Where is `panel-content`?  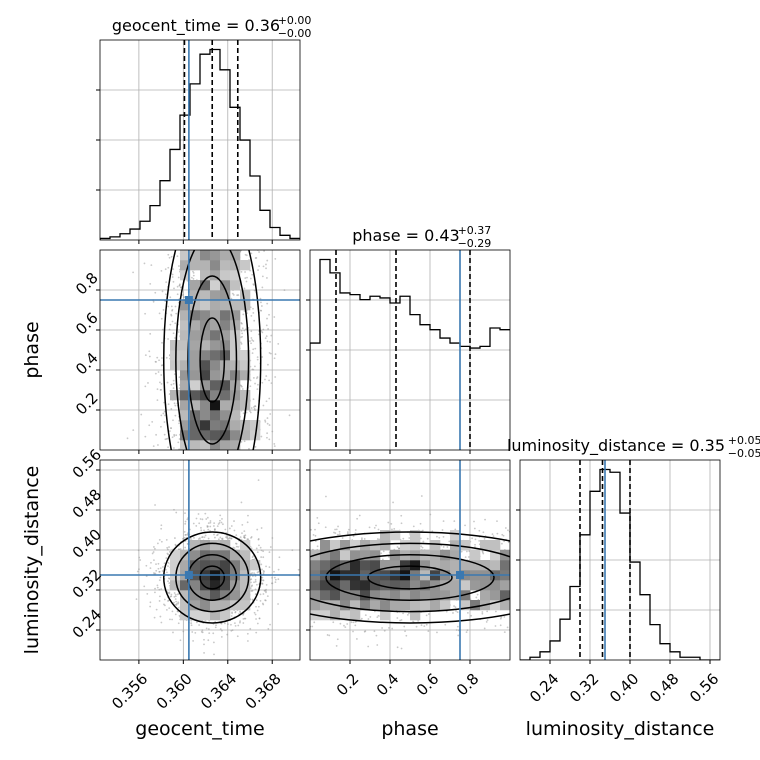
panel-content is located at coordinates (200, 350).